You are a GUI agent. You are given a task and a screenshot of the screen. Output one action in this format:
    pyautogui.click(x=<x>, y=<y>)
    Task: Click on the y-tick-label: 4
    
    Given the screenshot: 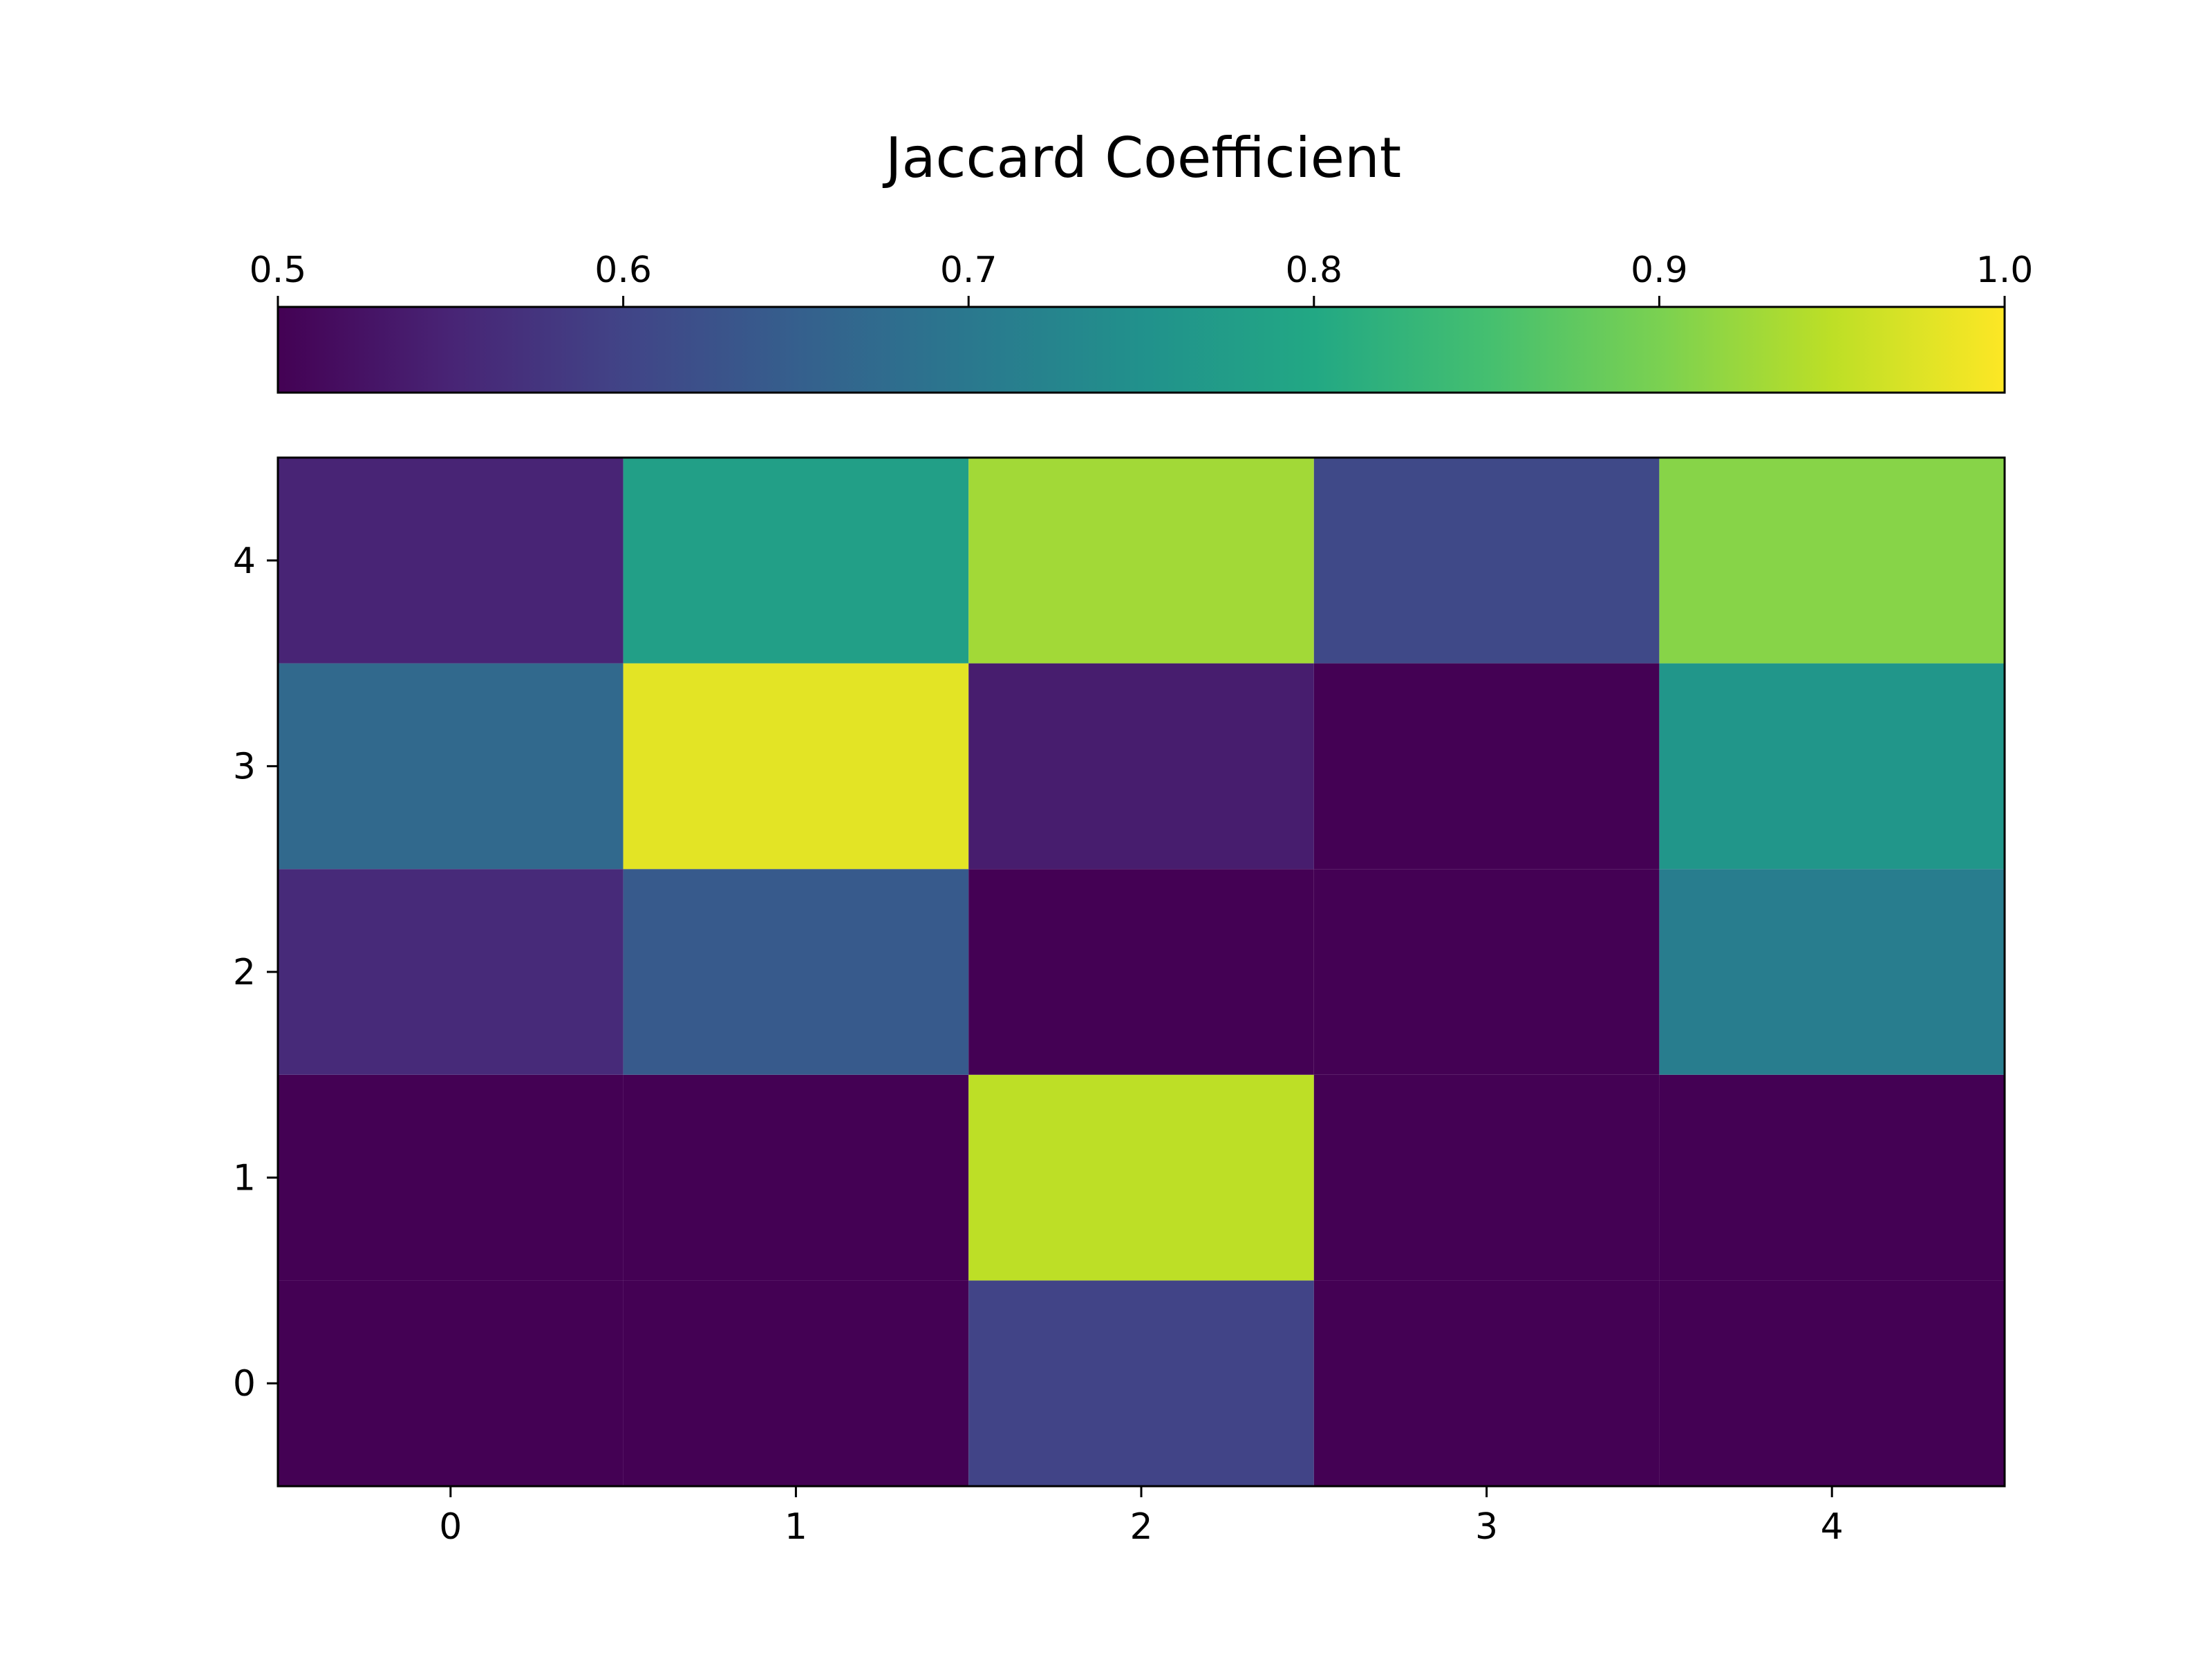 What is the action you would take?
    pyautogui.click(x=245, y=561)
    